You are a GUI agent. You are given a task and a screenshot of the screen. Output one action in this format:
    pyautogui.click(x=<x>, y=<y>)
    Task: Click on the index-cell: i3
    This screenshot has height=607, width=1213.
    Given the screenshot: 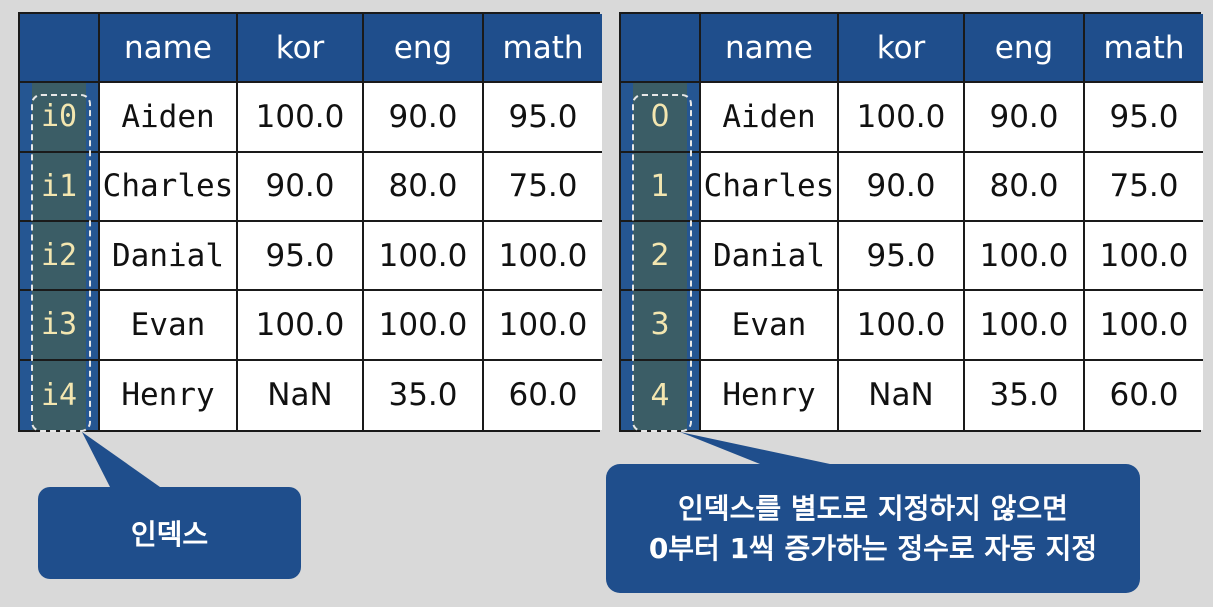 What is the action you would take?
    pyautogui.click(x=60, y=326)
    